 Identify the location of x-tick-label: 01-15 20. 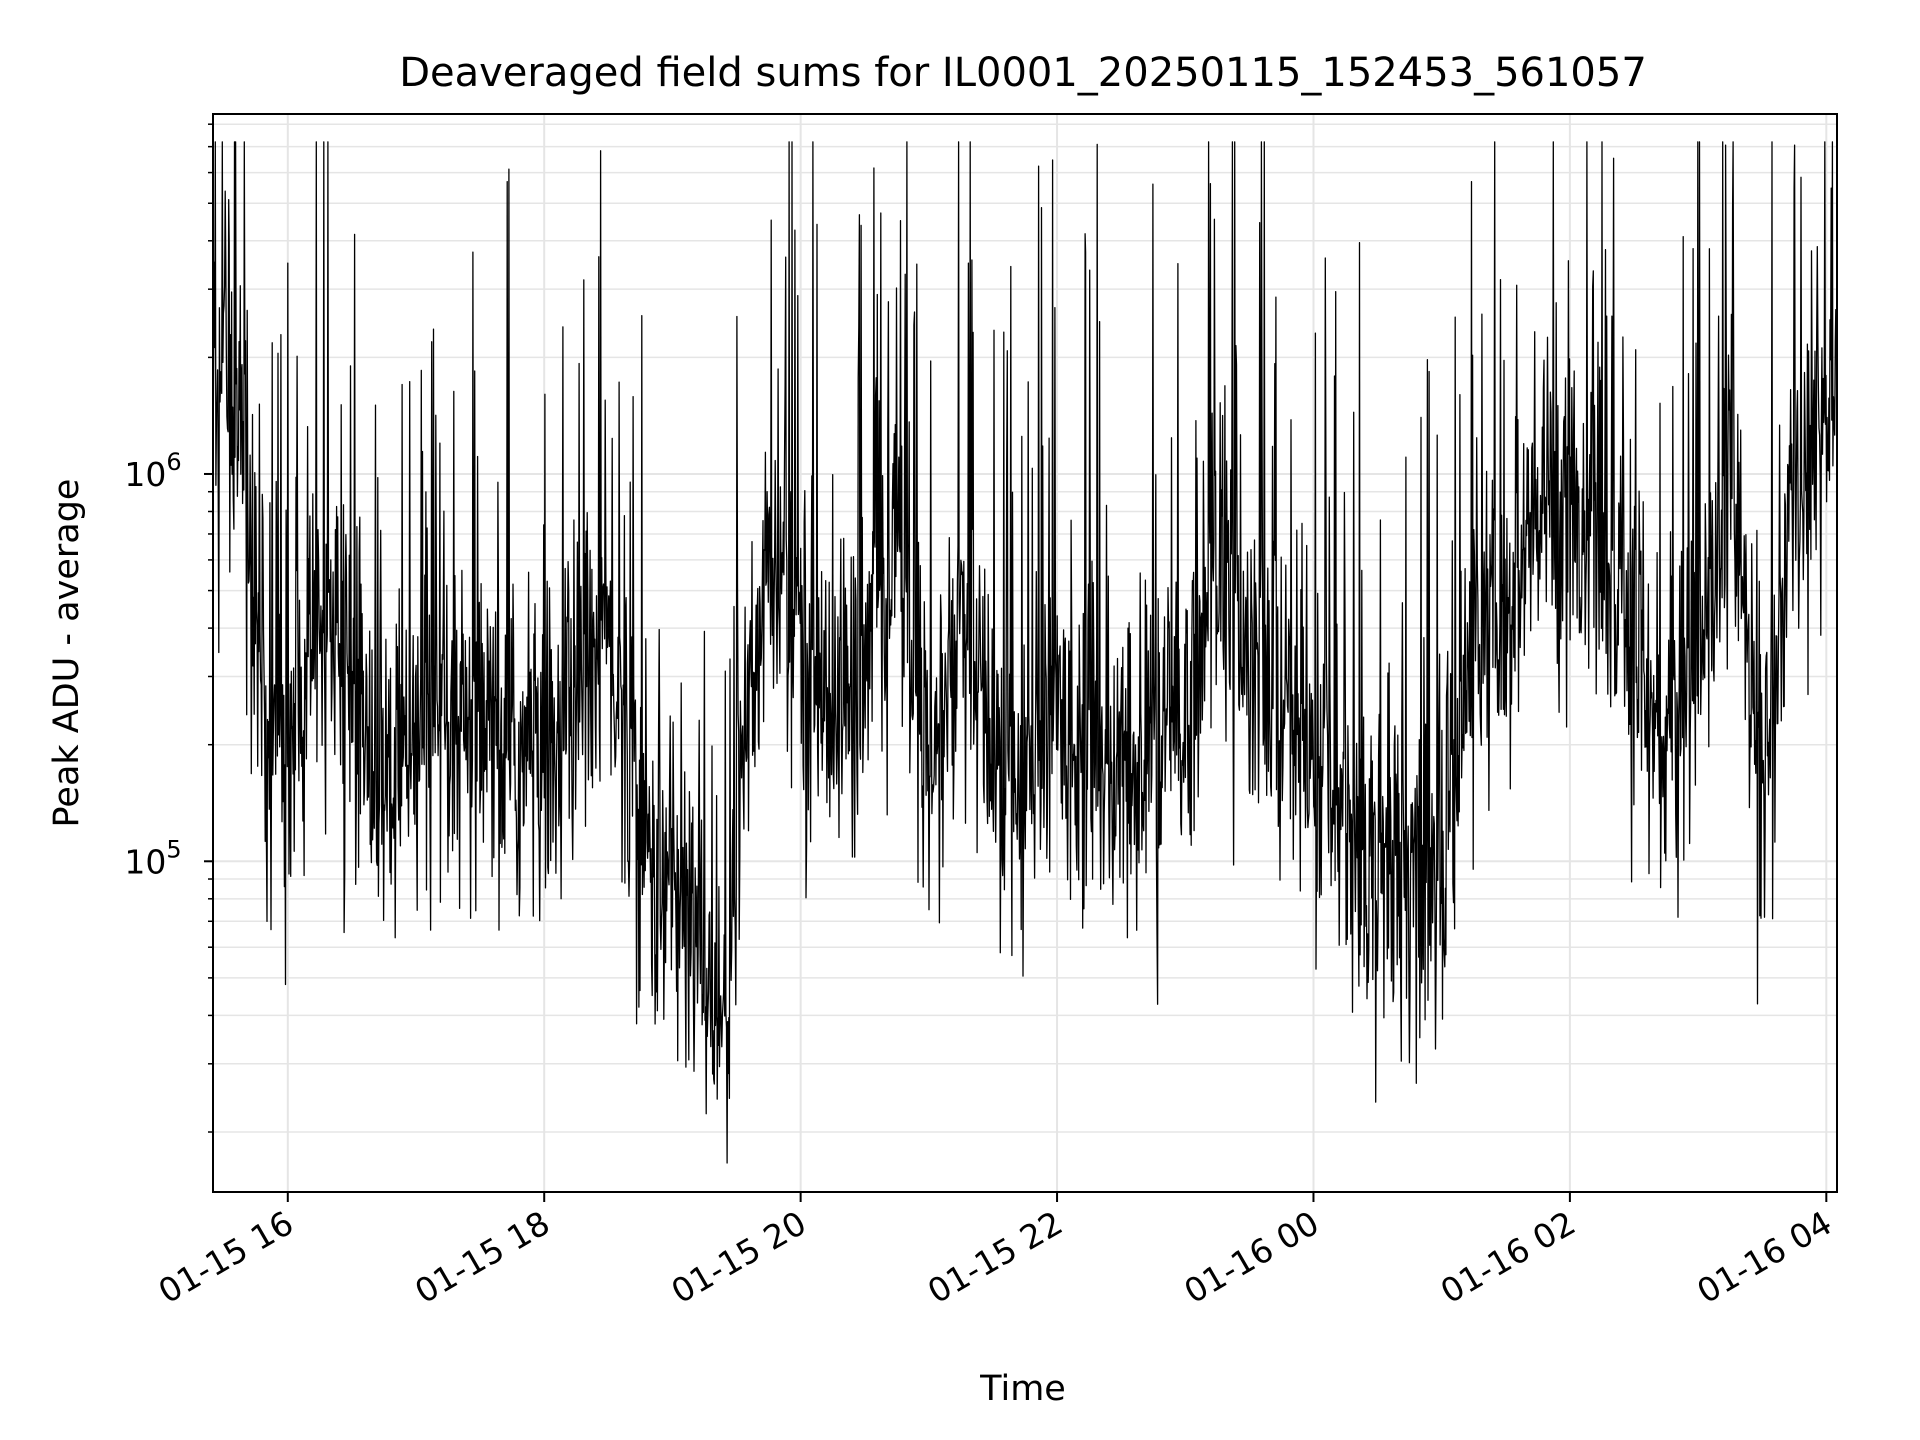
(739, 1257).